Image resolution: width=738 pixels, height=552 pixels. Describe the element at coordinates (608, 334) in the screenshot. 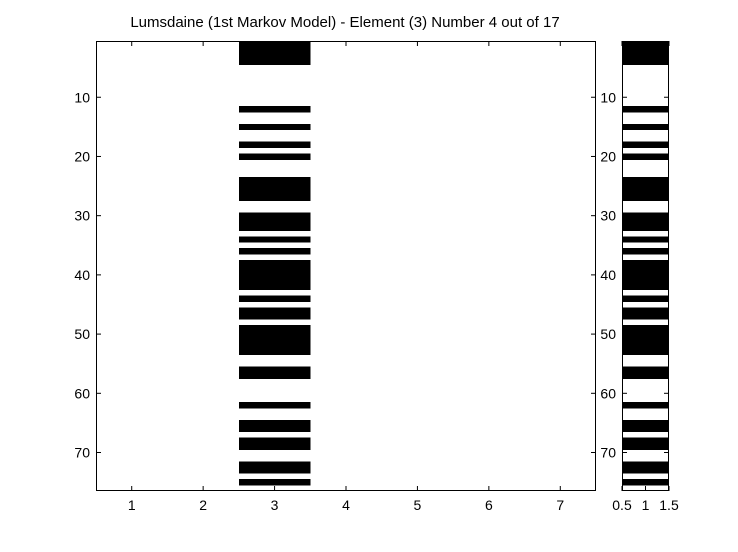

I see `side-ytick-label: 50` at that location.